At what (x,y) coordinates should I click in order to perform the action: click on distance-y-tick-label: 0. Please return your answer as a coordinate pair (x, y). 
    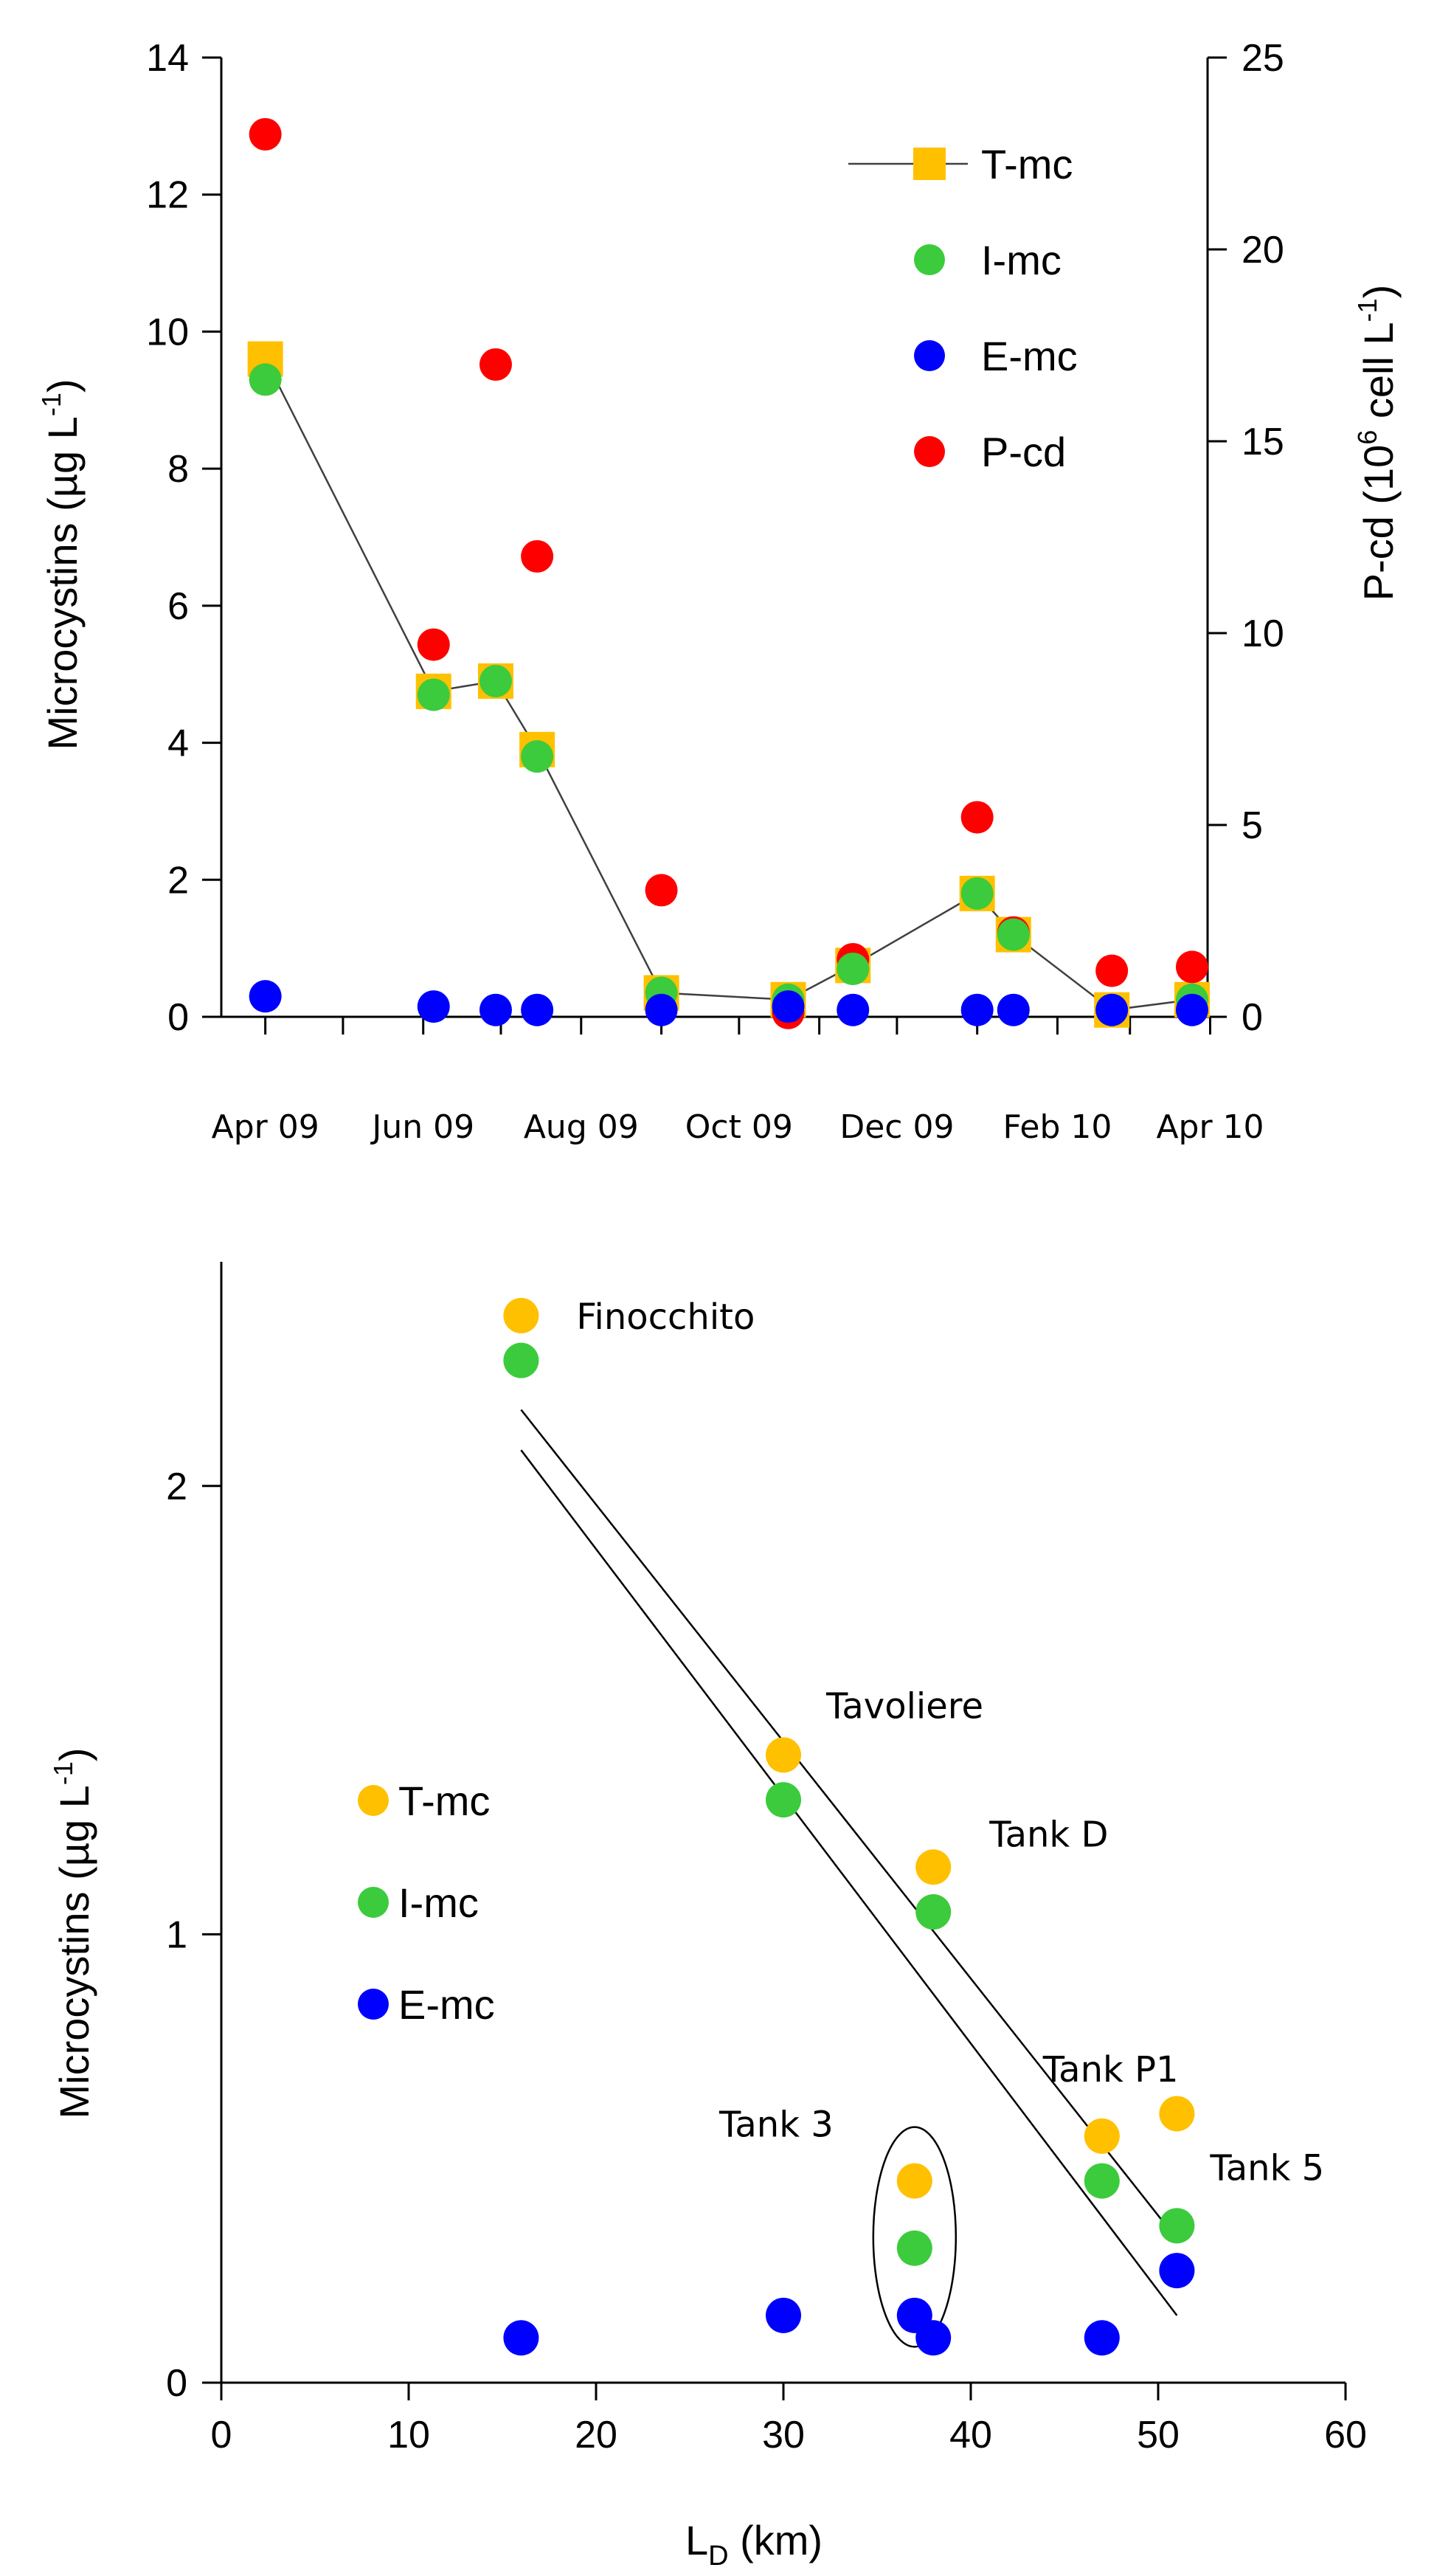
    Looking at the image, I should click on (176, 2384).